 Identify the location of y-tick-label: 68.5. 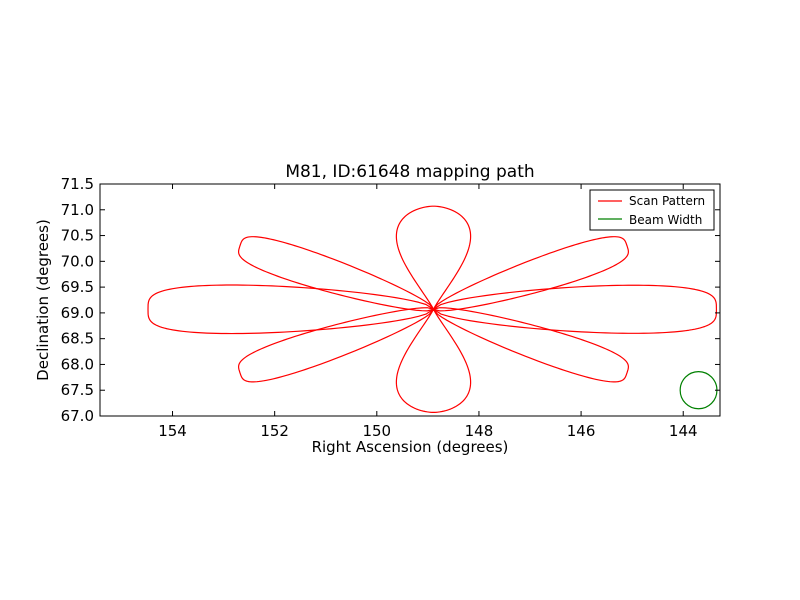
(77, 339).